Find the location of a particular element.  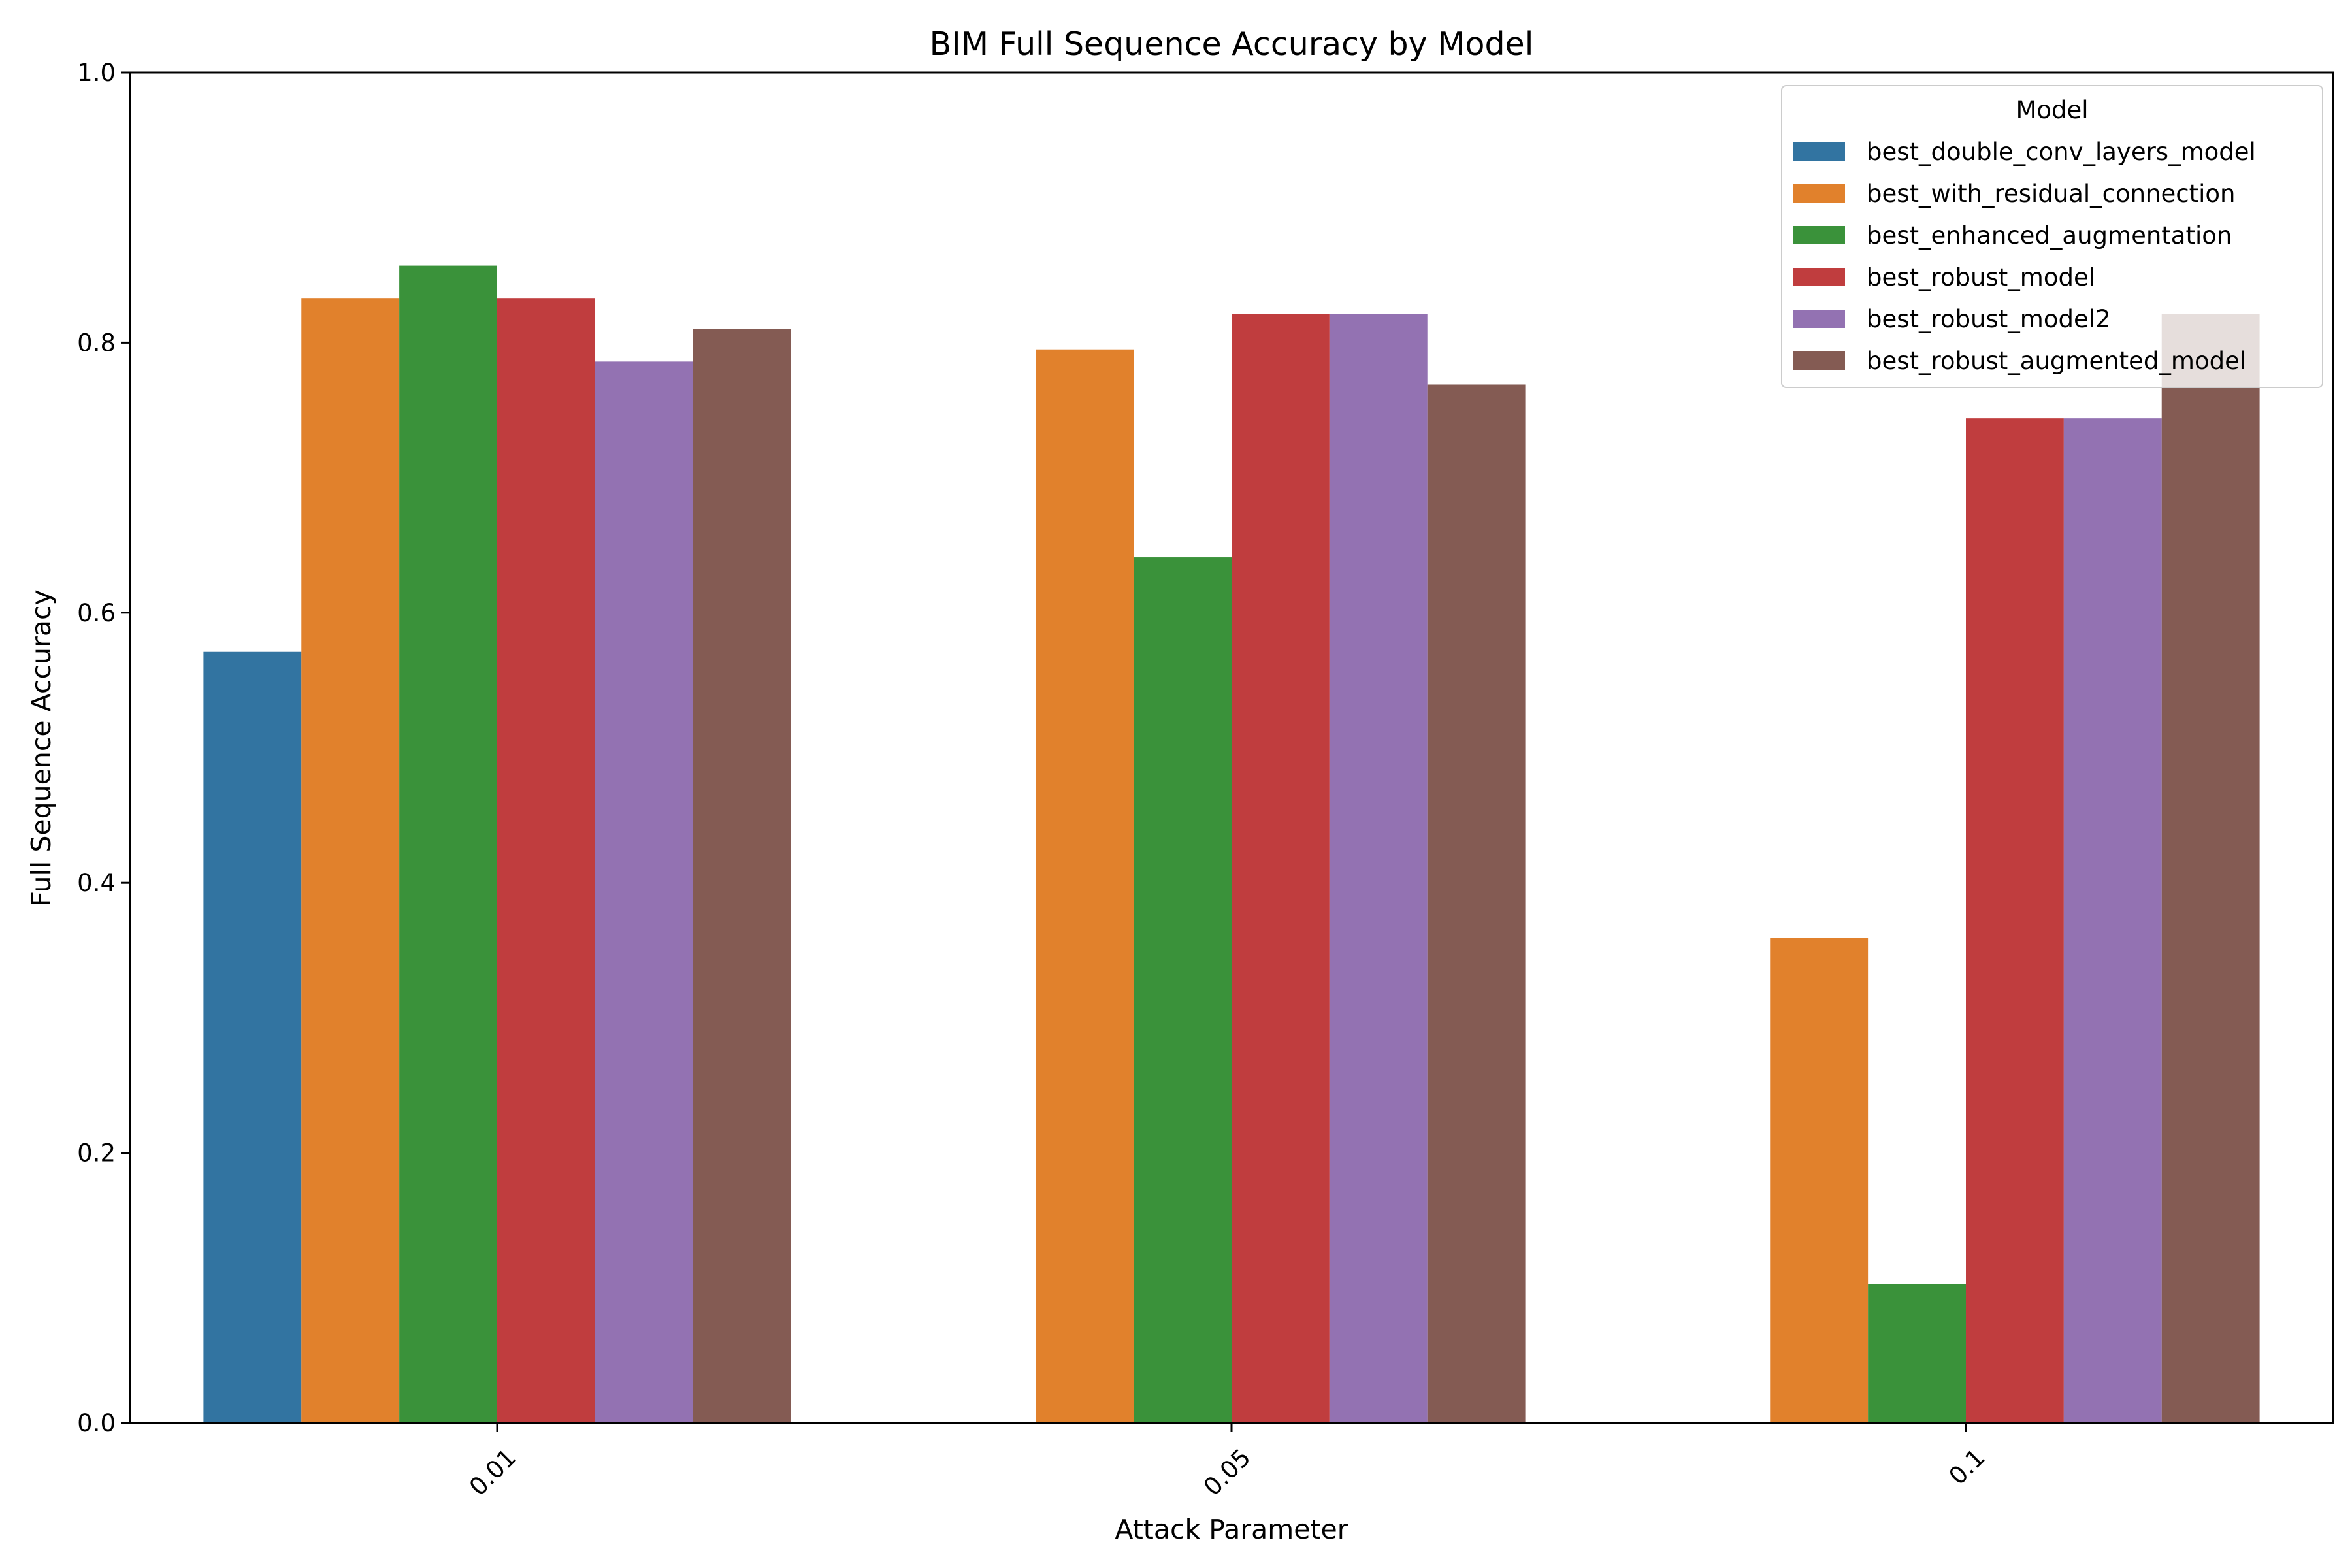

bar-0.1-best_enhanced_augmentation is located at coordinates (1917, 1353).